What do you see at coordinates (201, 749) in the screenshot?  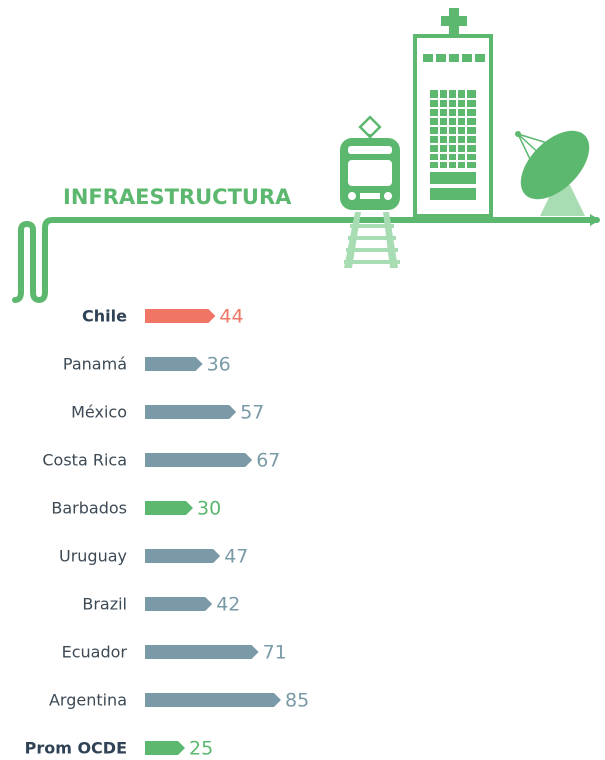 I see `value-label: 25` at bounding box center [201, 749].